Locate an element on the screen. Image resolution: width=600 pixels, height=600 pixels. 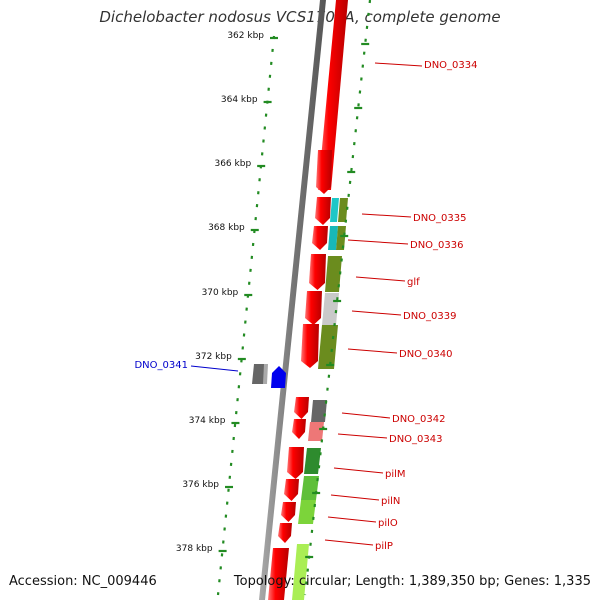
ruler-tick-label: 362 kbp is located at coordinates (245, 36).